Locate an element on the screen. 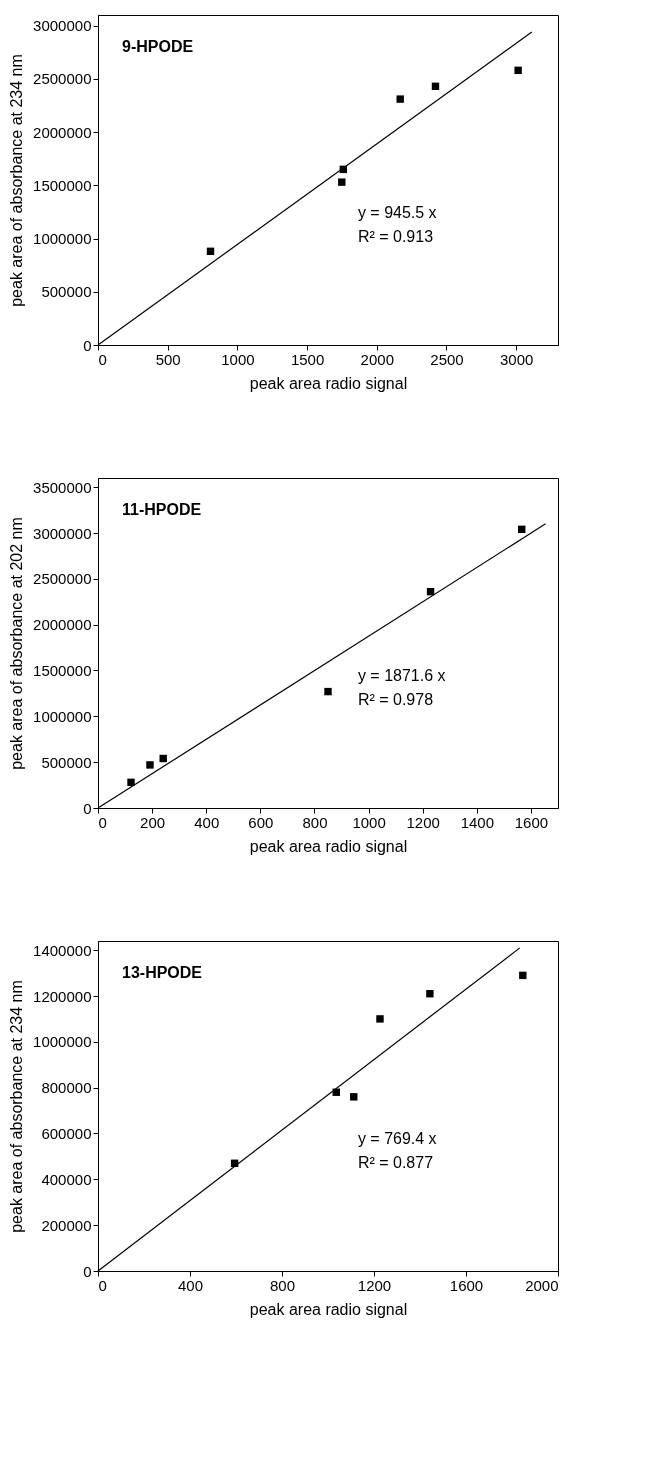 The image size is (662, 1459). y-tick-label: 400000 is located at coordinates (66, 1179).